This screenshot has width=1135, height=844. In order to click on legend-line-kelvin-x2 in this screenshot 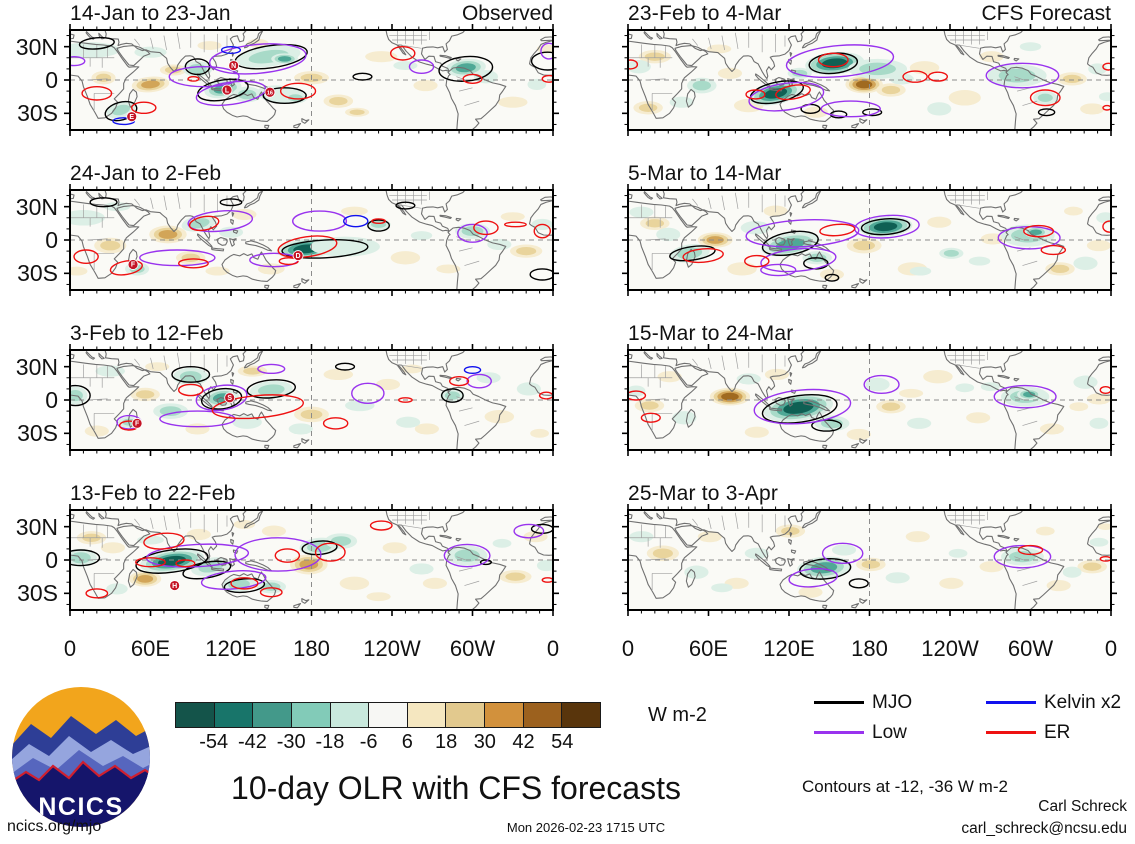, I will do `click(1011, 702)`.